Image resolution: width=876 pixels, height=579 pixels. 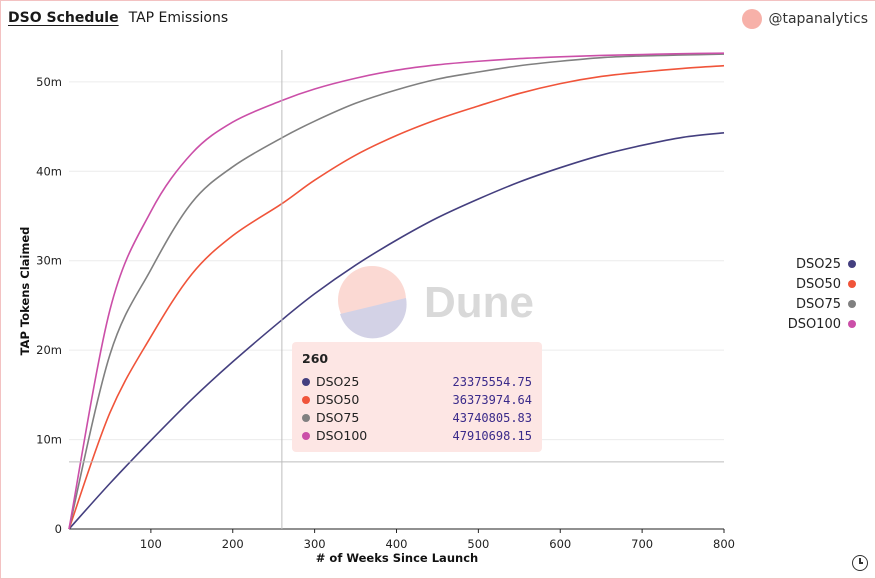 What do you see at coordinates (479, 302) in the screenshot?
I see `watermark-text: Dune` at bounding box center [479, 302].